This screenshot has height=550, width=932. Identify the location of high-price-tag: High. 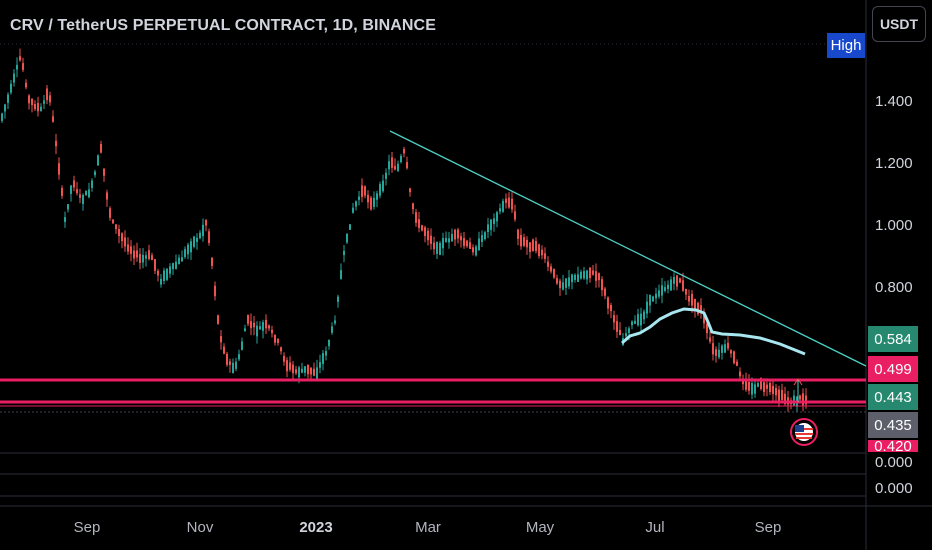
(846, 45).